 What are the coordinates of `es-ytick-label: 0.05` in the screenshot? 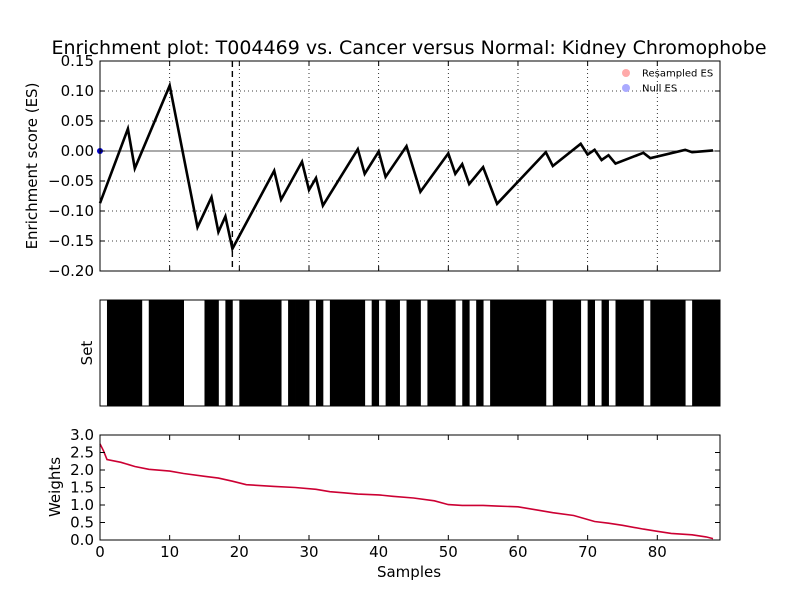 It's located at (77, 121).